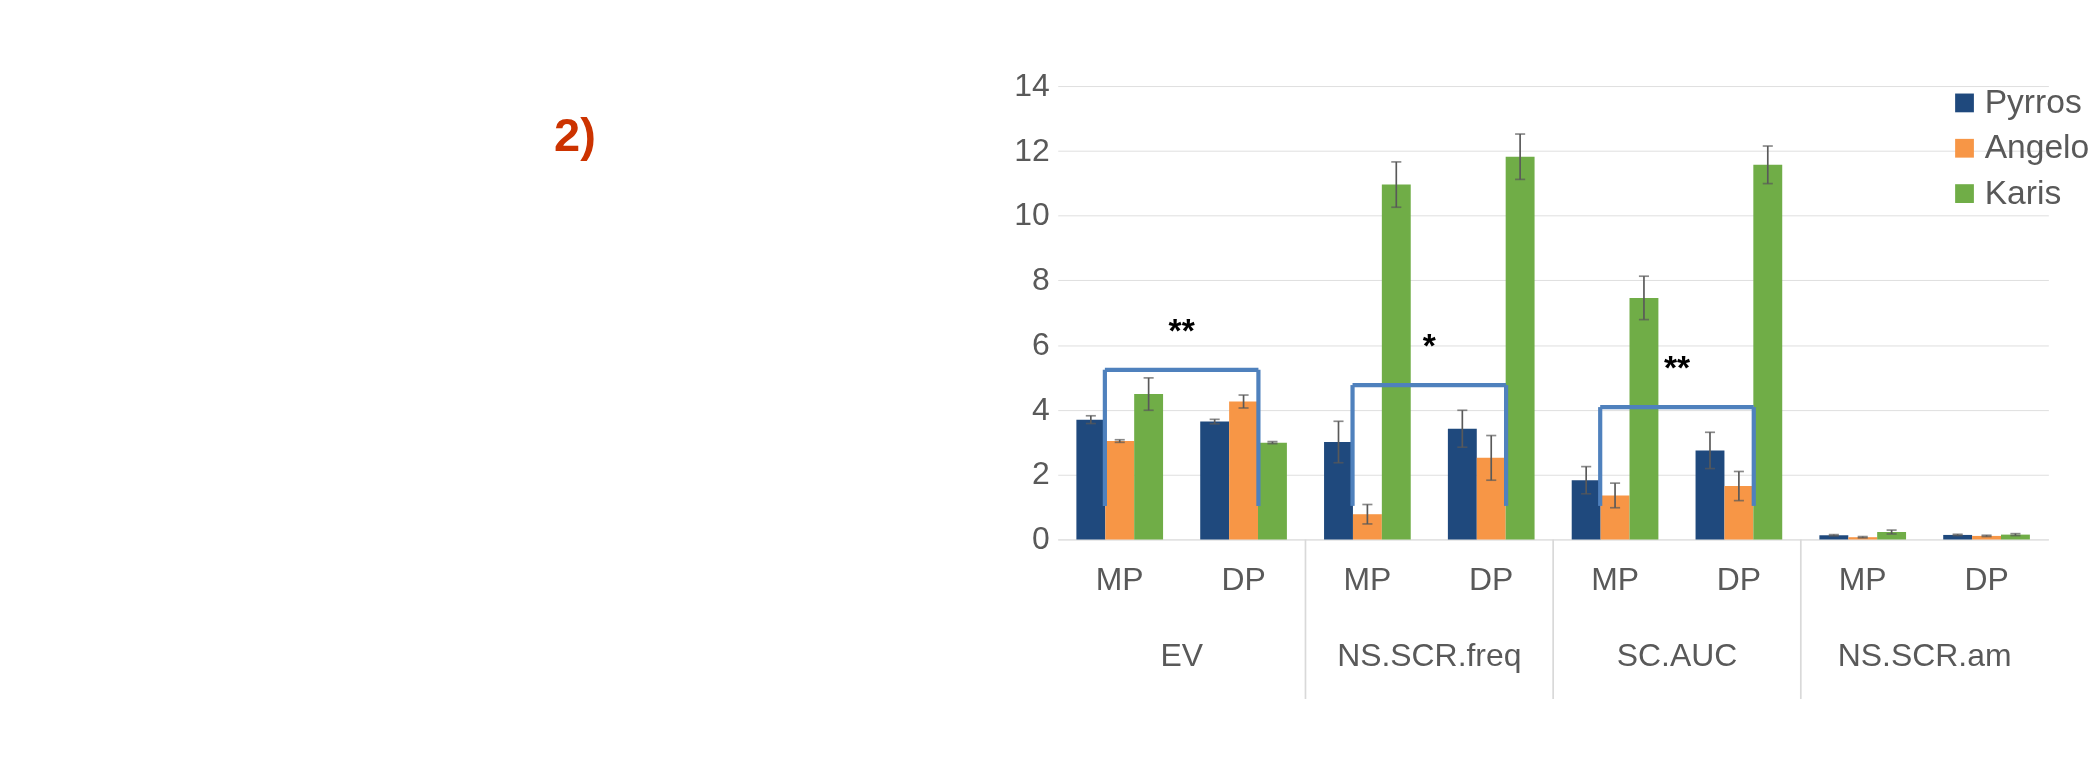 The height and width of the screenshot is (780, 2098). What do you see at coordinates (1032, 84) in the screenshot?
I see `y-tick-label: 14` at bounding box center [1032, 84].